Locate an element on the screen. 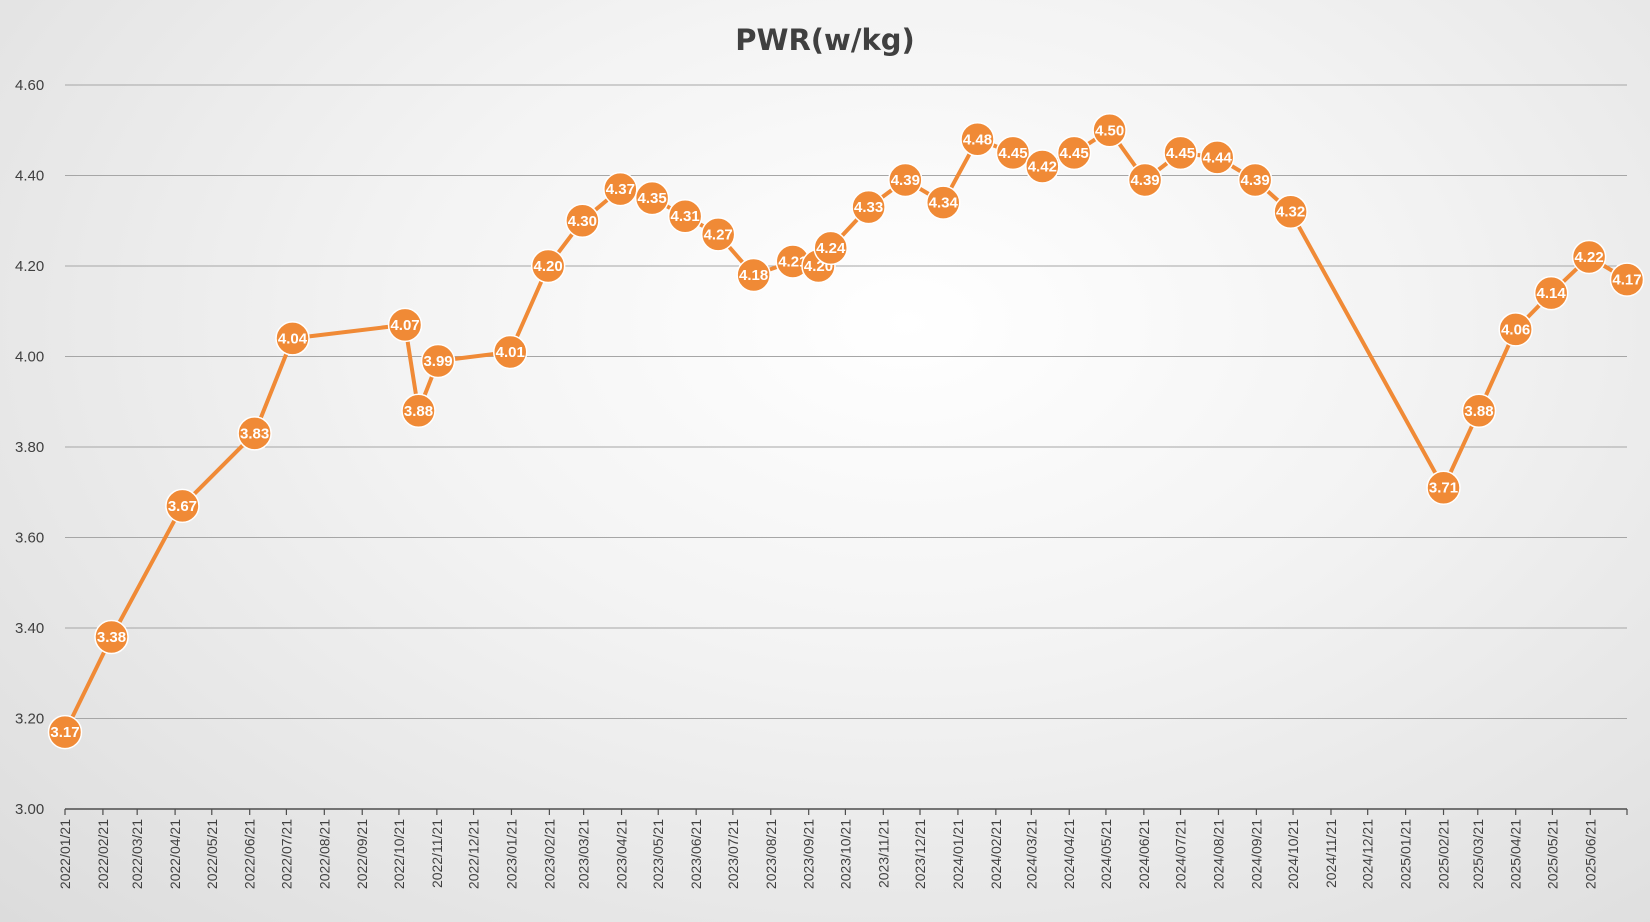 The height and width of the screenshot is (922, 1650). data-label: 4.32 is located at coordinates (1290, 212).